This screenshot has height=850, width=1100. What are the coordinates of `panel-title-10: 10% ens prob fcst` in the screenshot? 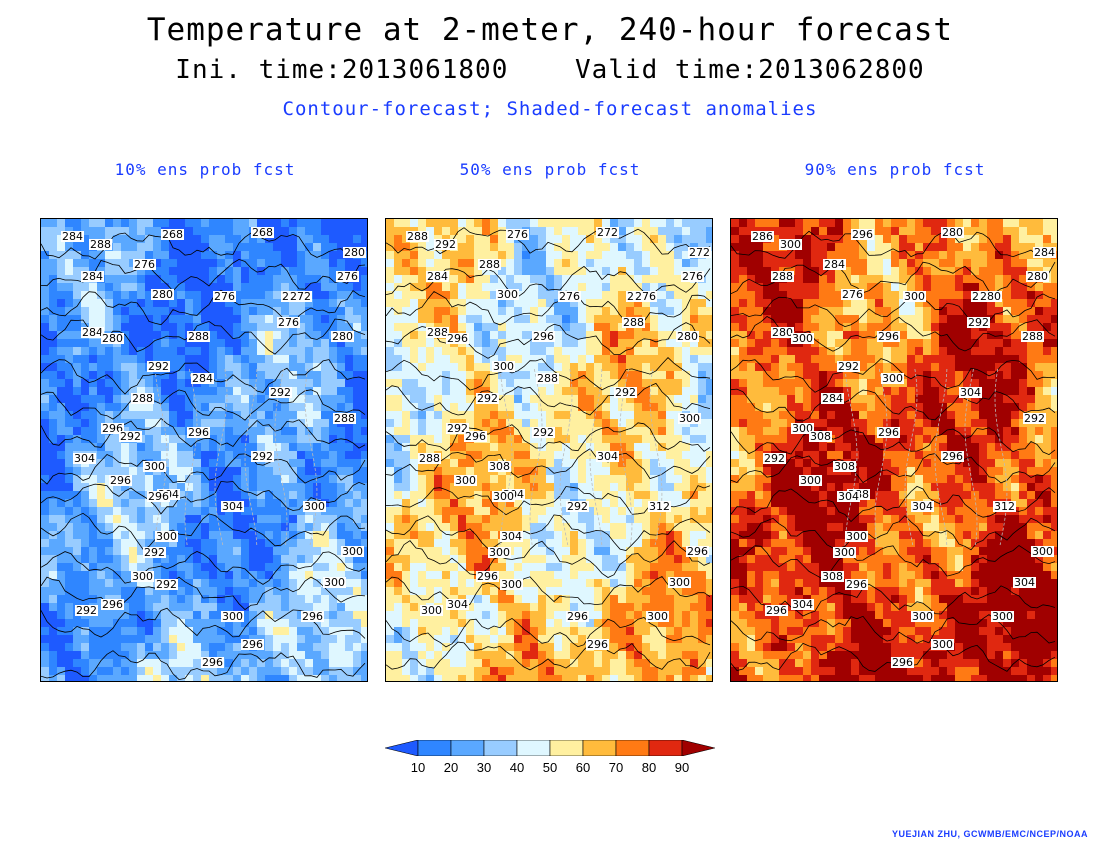 It's located at (205, 169).